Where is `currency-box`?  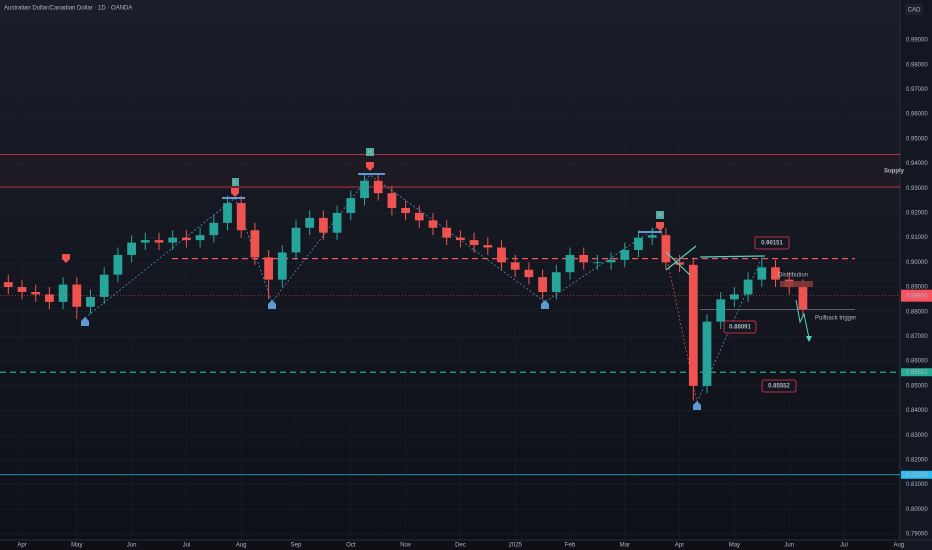 currency-box is located at coordinates (914, 9).